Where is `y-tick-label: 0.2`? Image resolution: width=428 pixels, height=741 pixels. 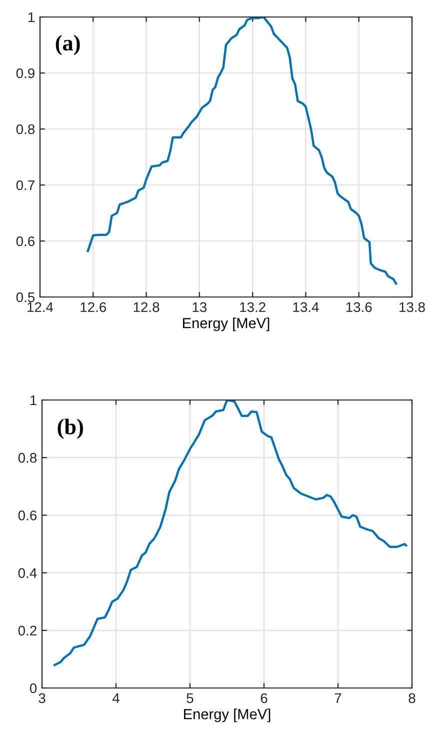
y-tick-label: 0.2 is located at coordinates (27, 631).